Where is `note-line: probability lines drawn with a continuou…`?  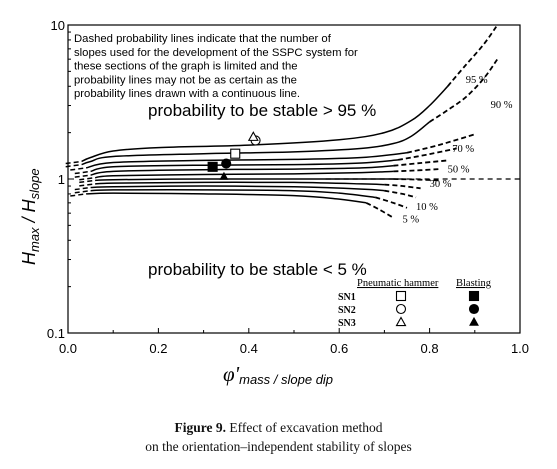 note-line: probability lines drawn with a continuou… is located at coordinates (187, 94).